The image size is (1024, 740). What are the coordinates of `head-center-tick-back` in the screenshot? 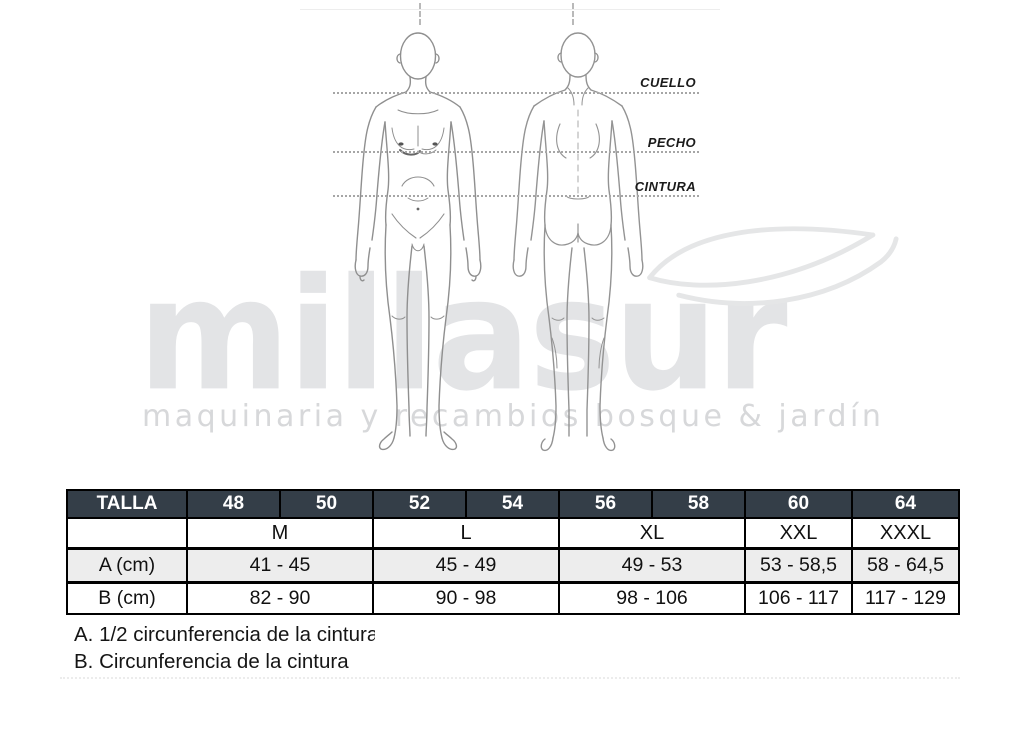 It's located at (573, 14).